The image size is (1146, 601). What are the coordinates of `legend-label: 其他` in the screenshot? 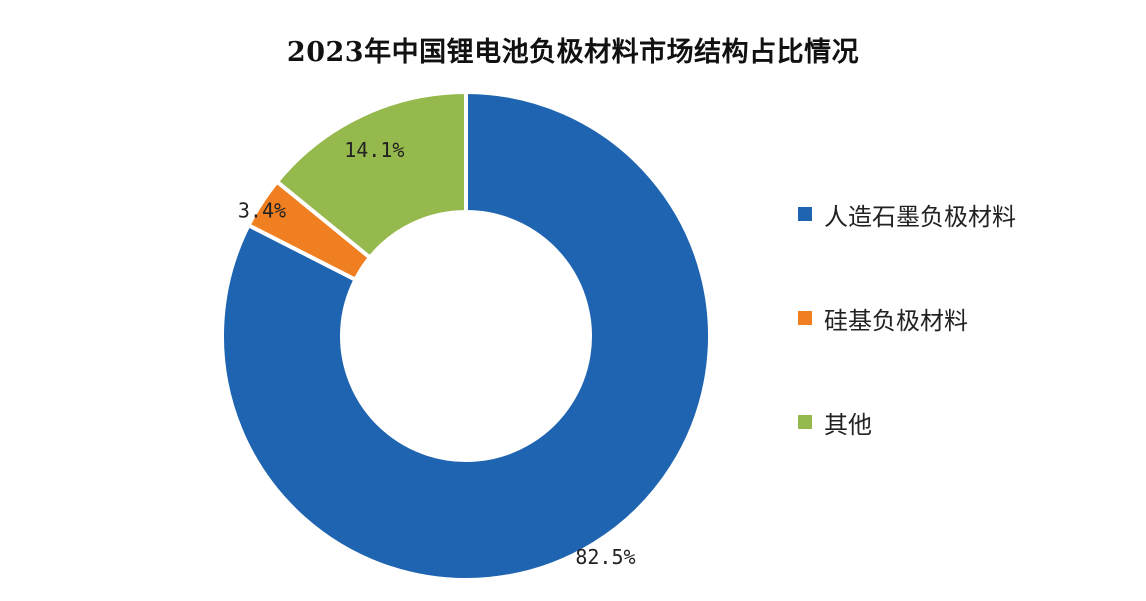 It's located at (848, 424).